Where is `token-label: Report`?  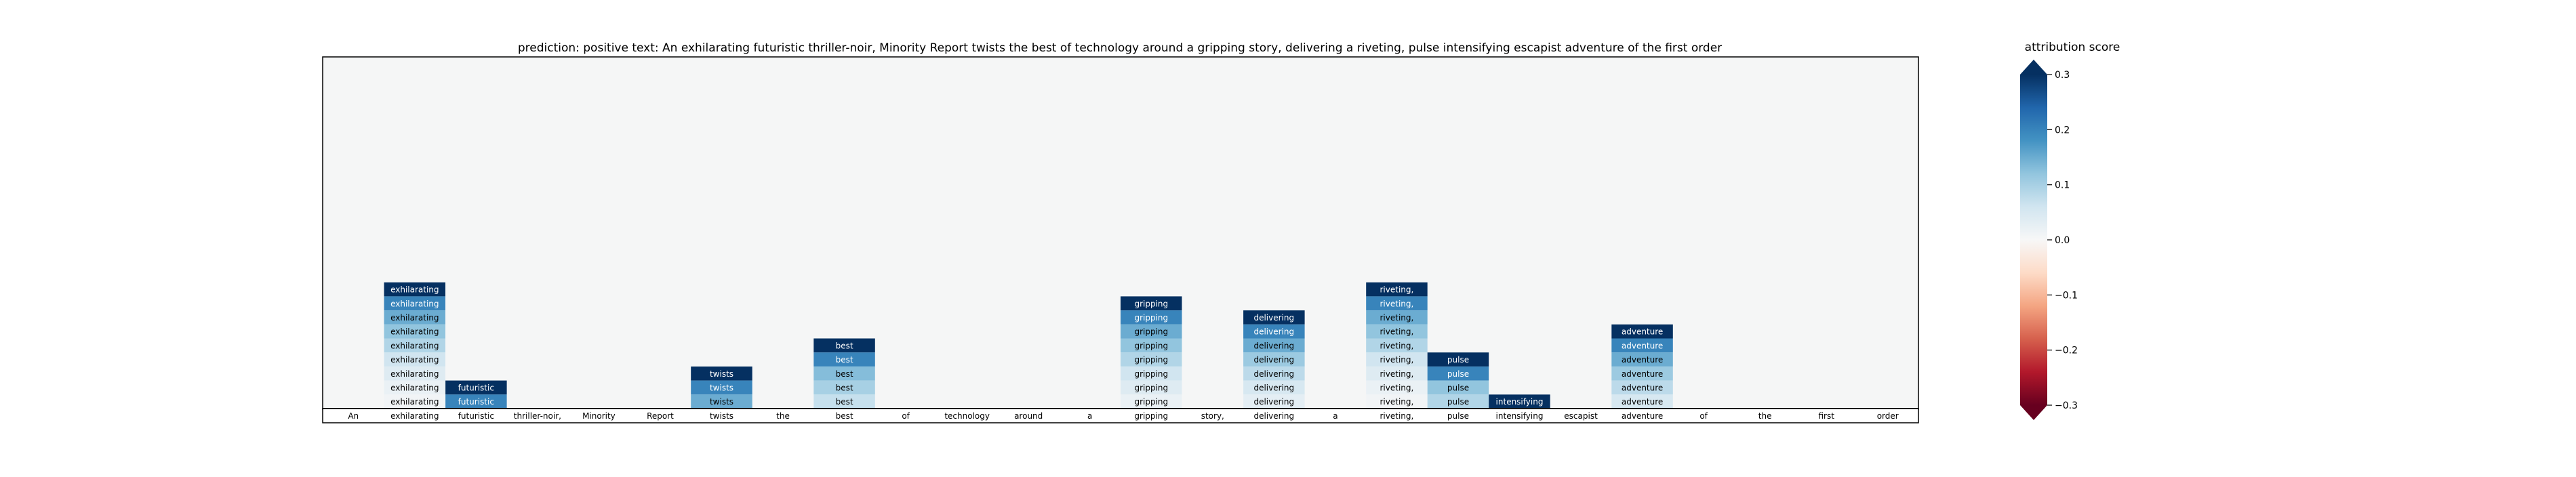
token-label: Report is located at coordinates (660, 416).